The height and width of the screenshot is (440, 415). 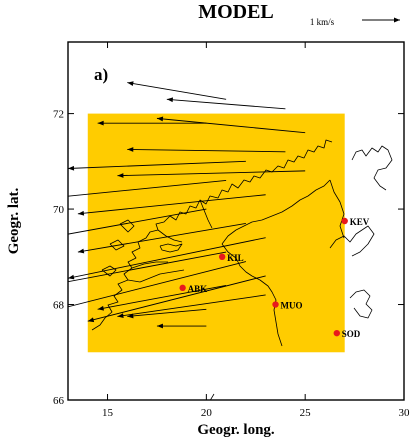 I want to click on station-label: KEV, so click(x=360, y=222).